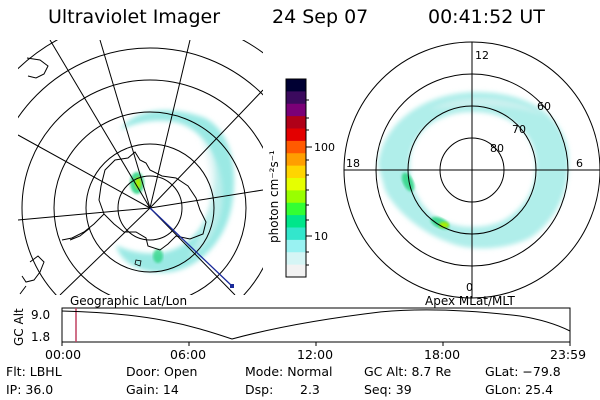  Describe the element at coordinates (324, 147) in the screenshot. I see `colorbar-tick-100: 100` at that location.